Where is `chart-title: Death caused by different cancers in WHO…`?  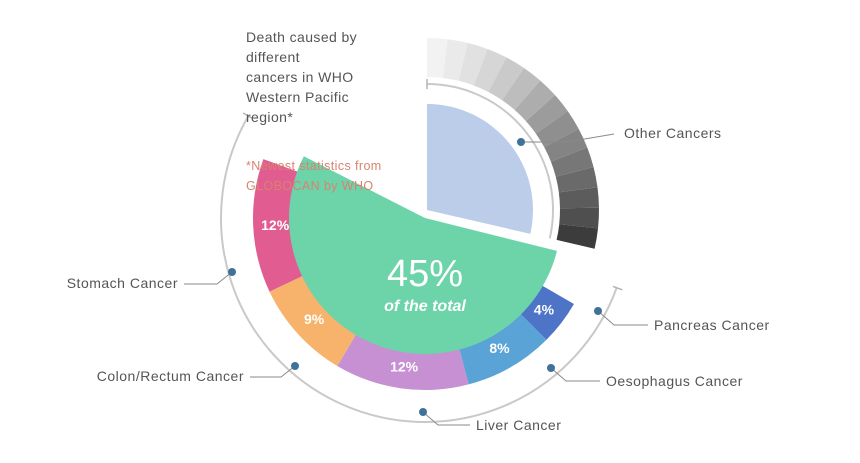
chart-title: Death caused by different cancers in WHO… is located at coordinates (326, 77).